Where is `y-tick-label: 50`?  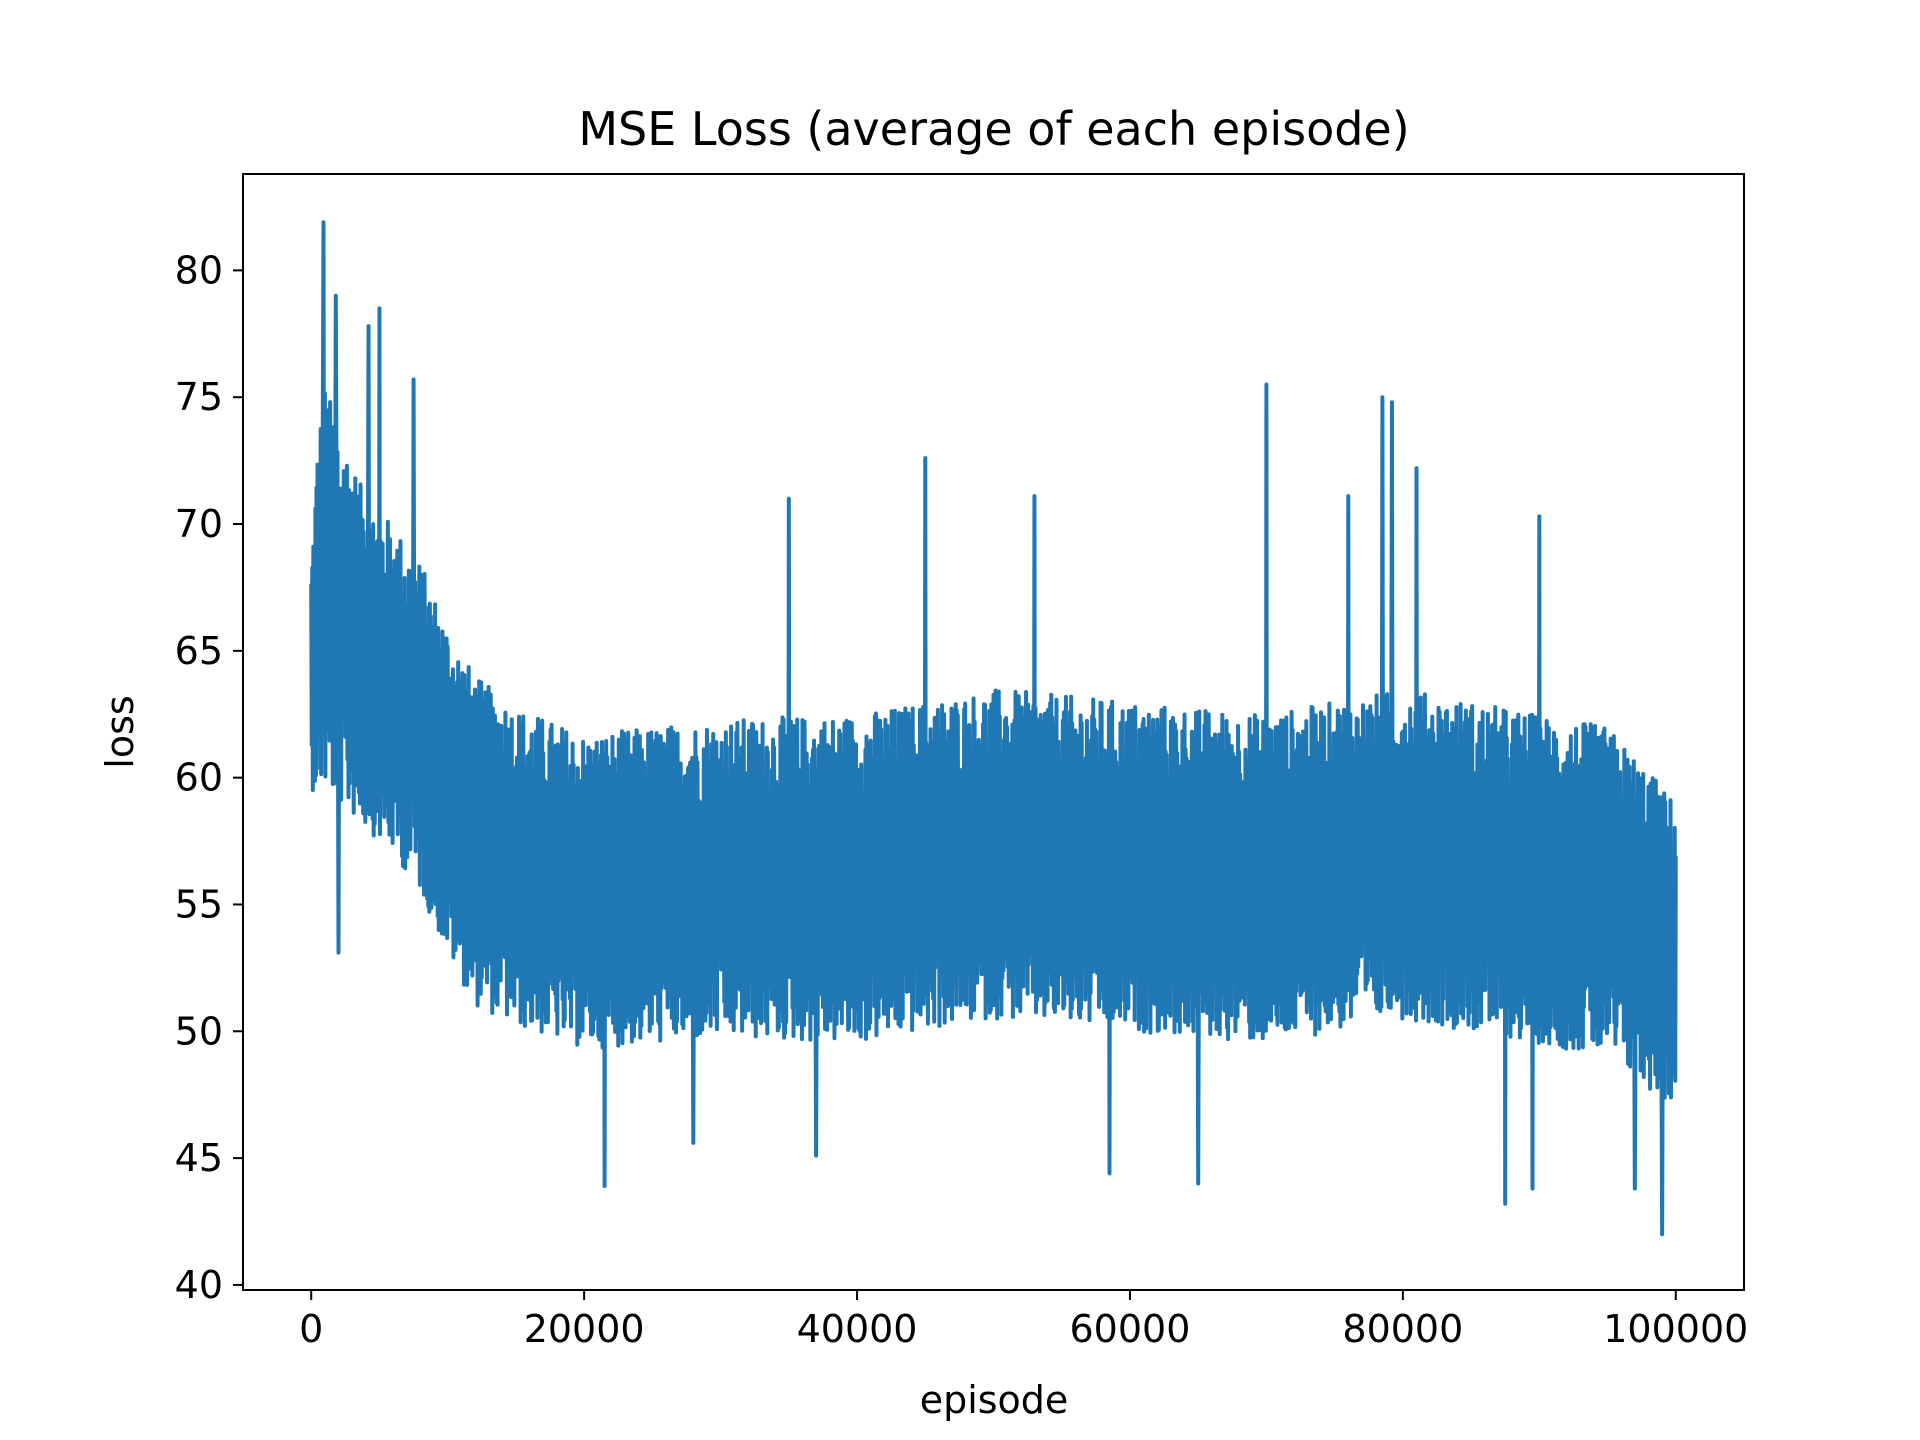 y-tick-label: 50 is located at coordinates (199, 1031).